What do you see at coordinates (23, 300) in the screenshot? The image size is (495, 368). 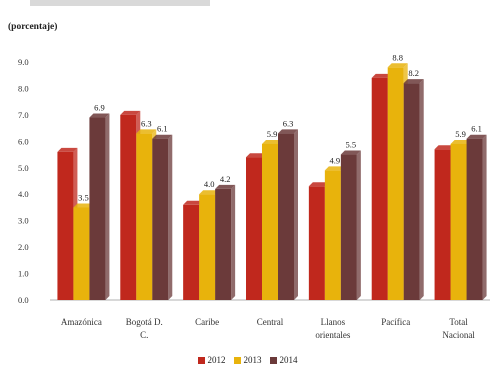 I see `y-tick-label: 0.0` at bounding box center [23, 300].